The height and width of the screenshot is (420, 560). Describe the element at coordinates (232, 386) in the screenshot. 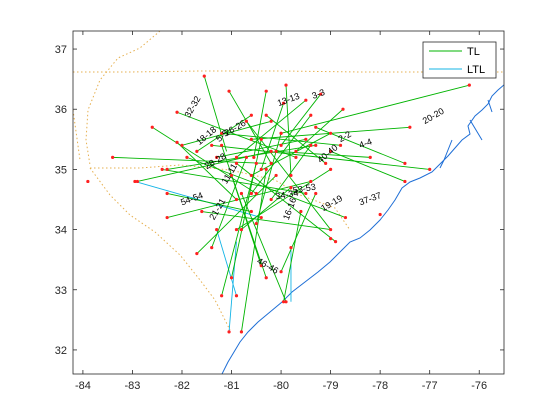

I see `x-tick-label-3: -81` at that location.